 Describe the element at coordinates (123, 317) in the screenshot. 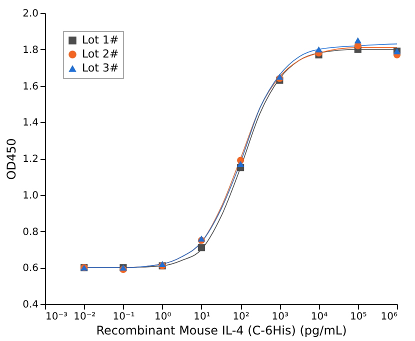

I see `x-tick-label: 10⁻¹` at that location.